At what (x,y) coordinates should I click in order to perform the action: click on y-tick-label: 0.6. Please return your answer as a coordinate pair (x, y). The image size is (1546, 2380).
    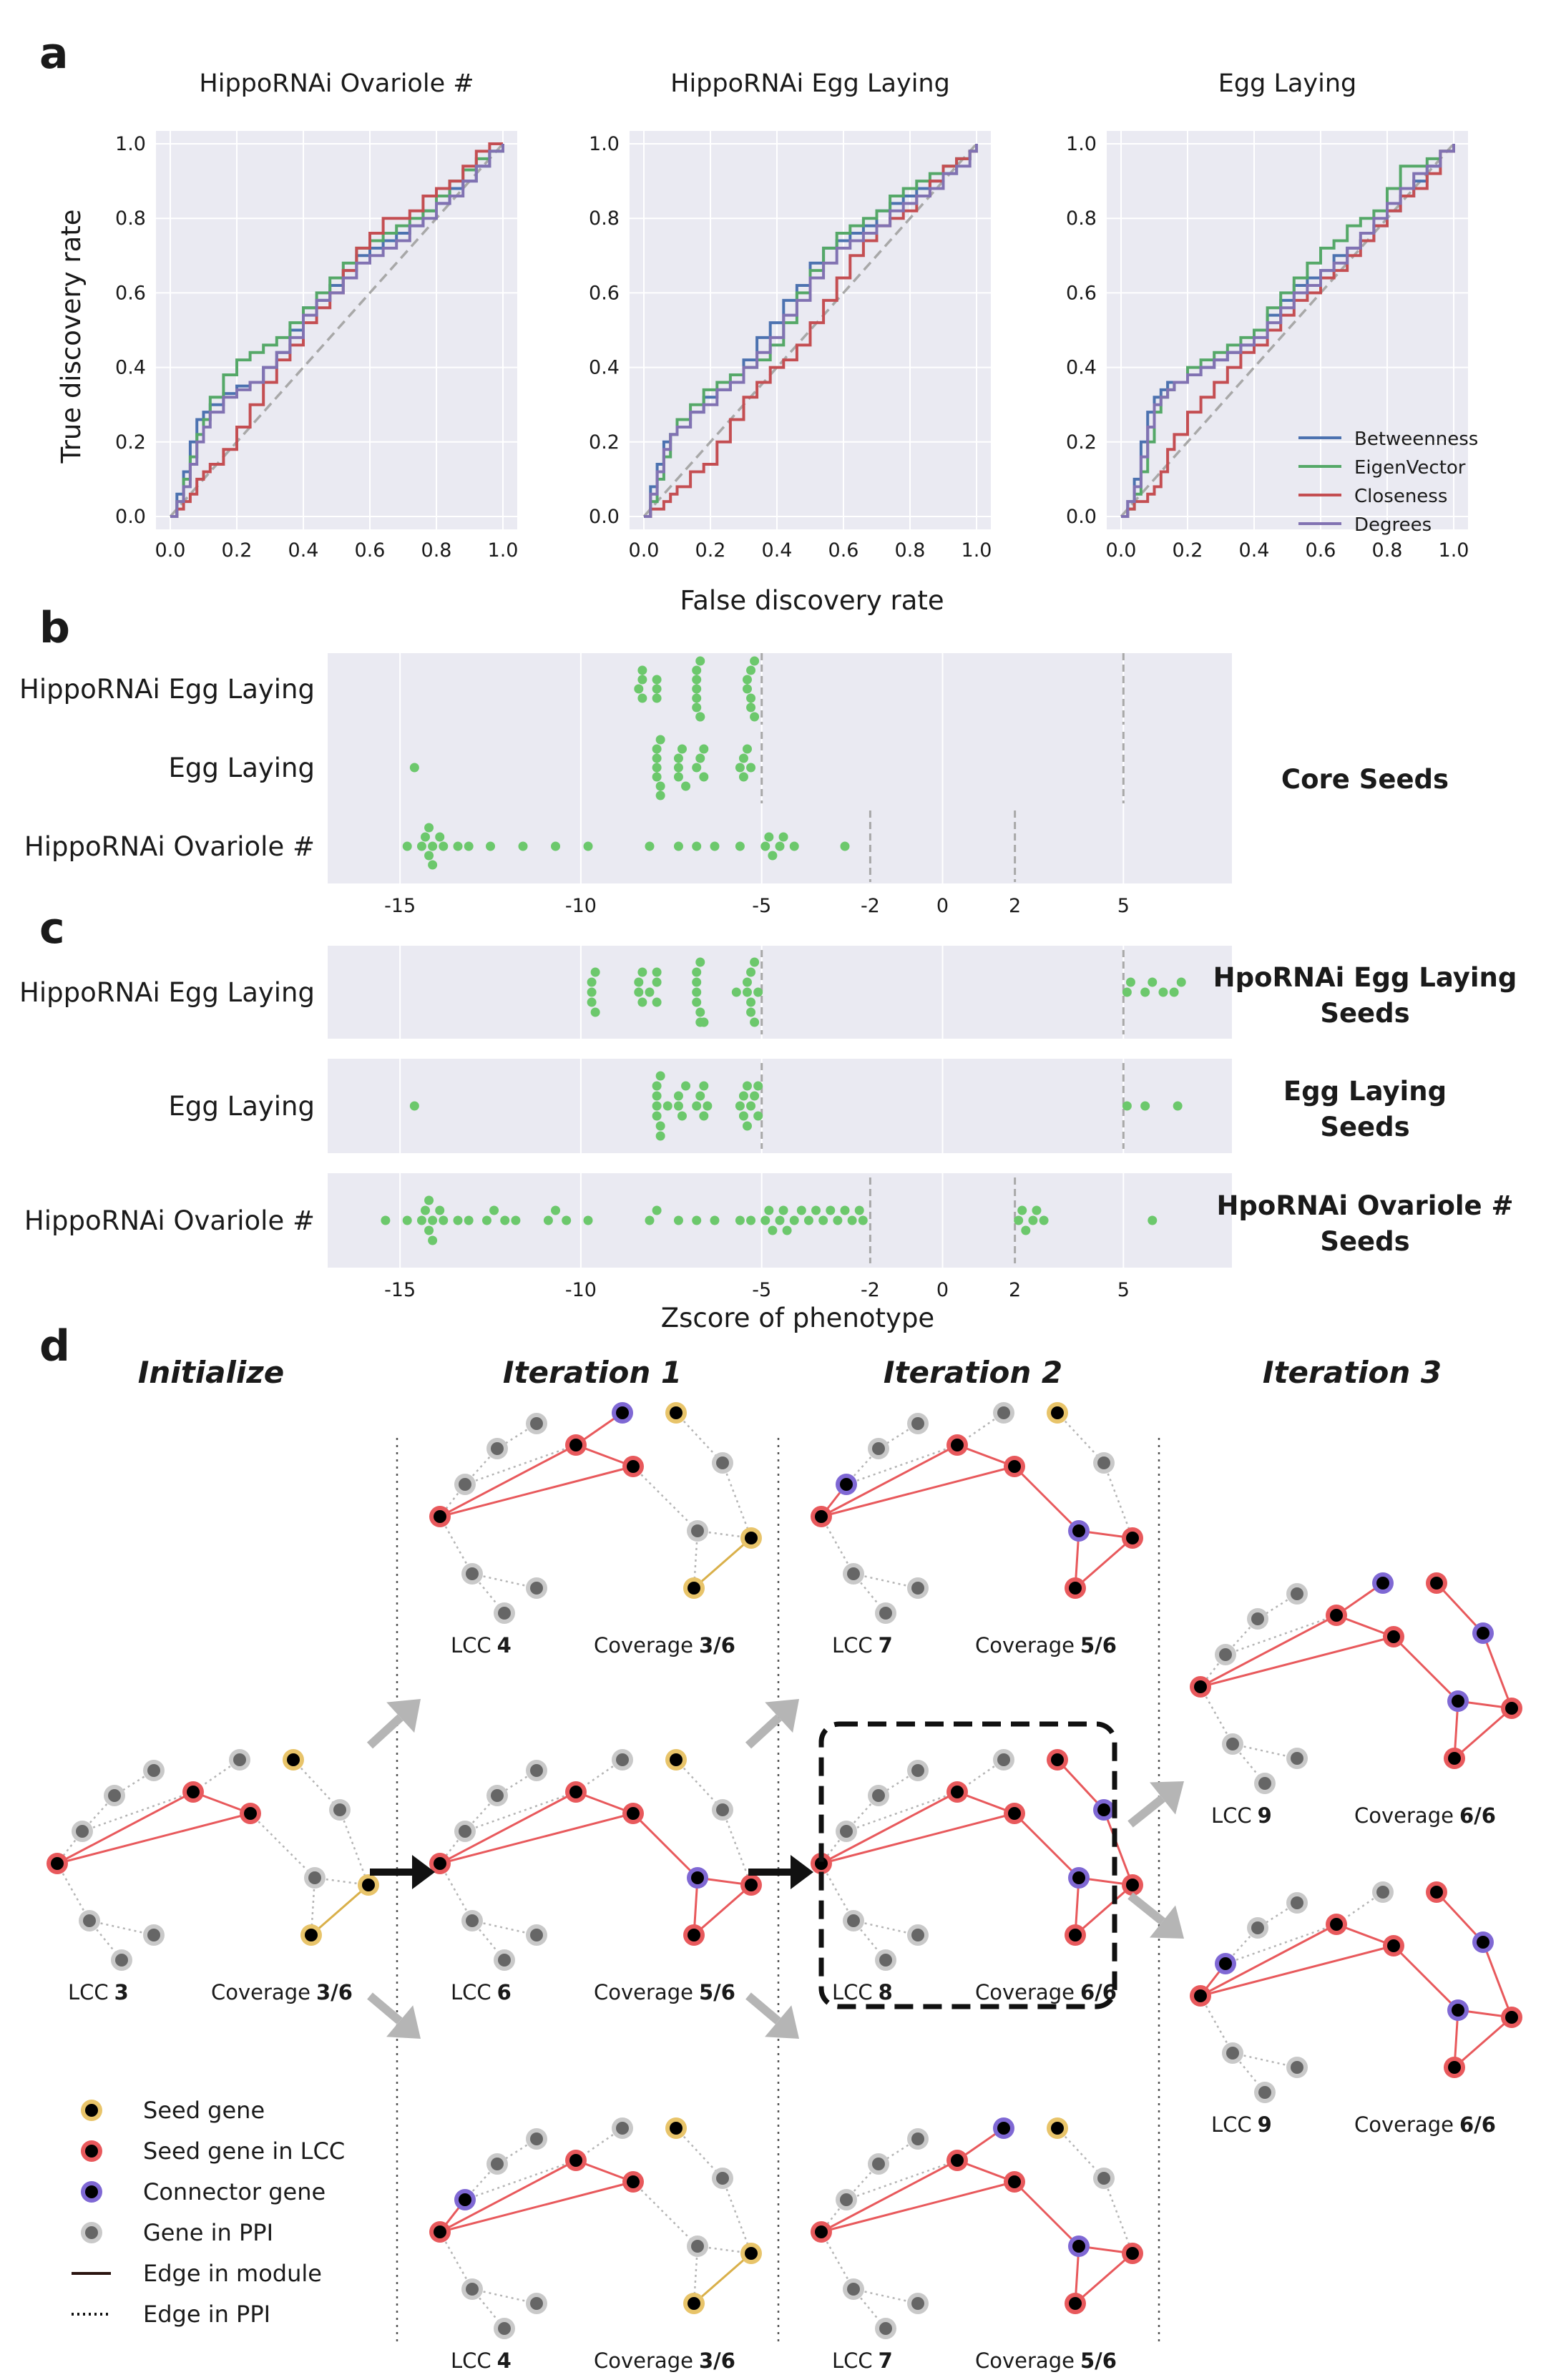
    Looking at the image, I should click on (1081, 293).